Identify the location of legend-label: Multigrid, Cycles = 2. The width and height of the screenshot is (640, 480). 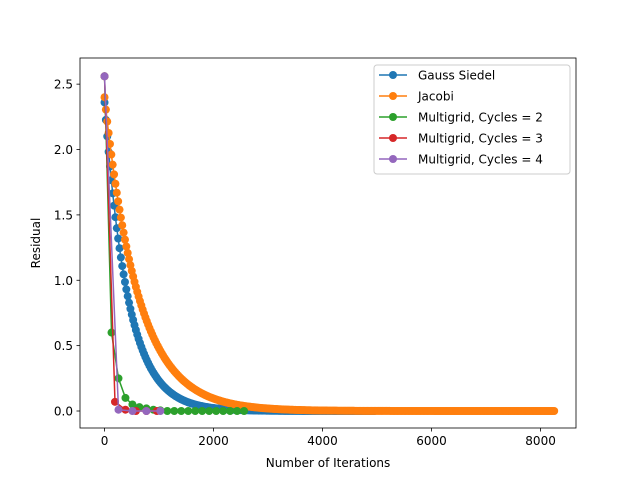
(480, 118).